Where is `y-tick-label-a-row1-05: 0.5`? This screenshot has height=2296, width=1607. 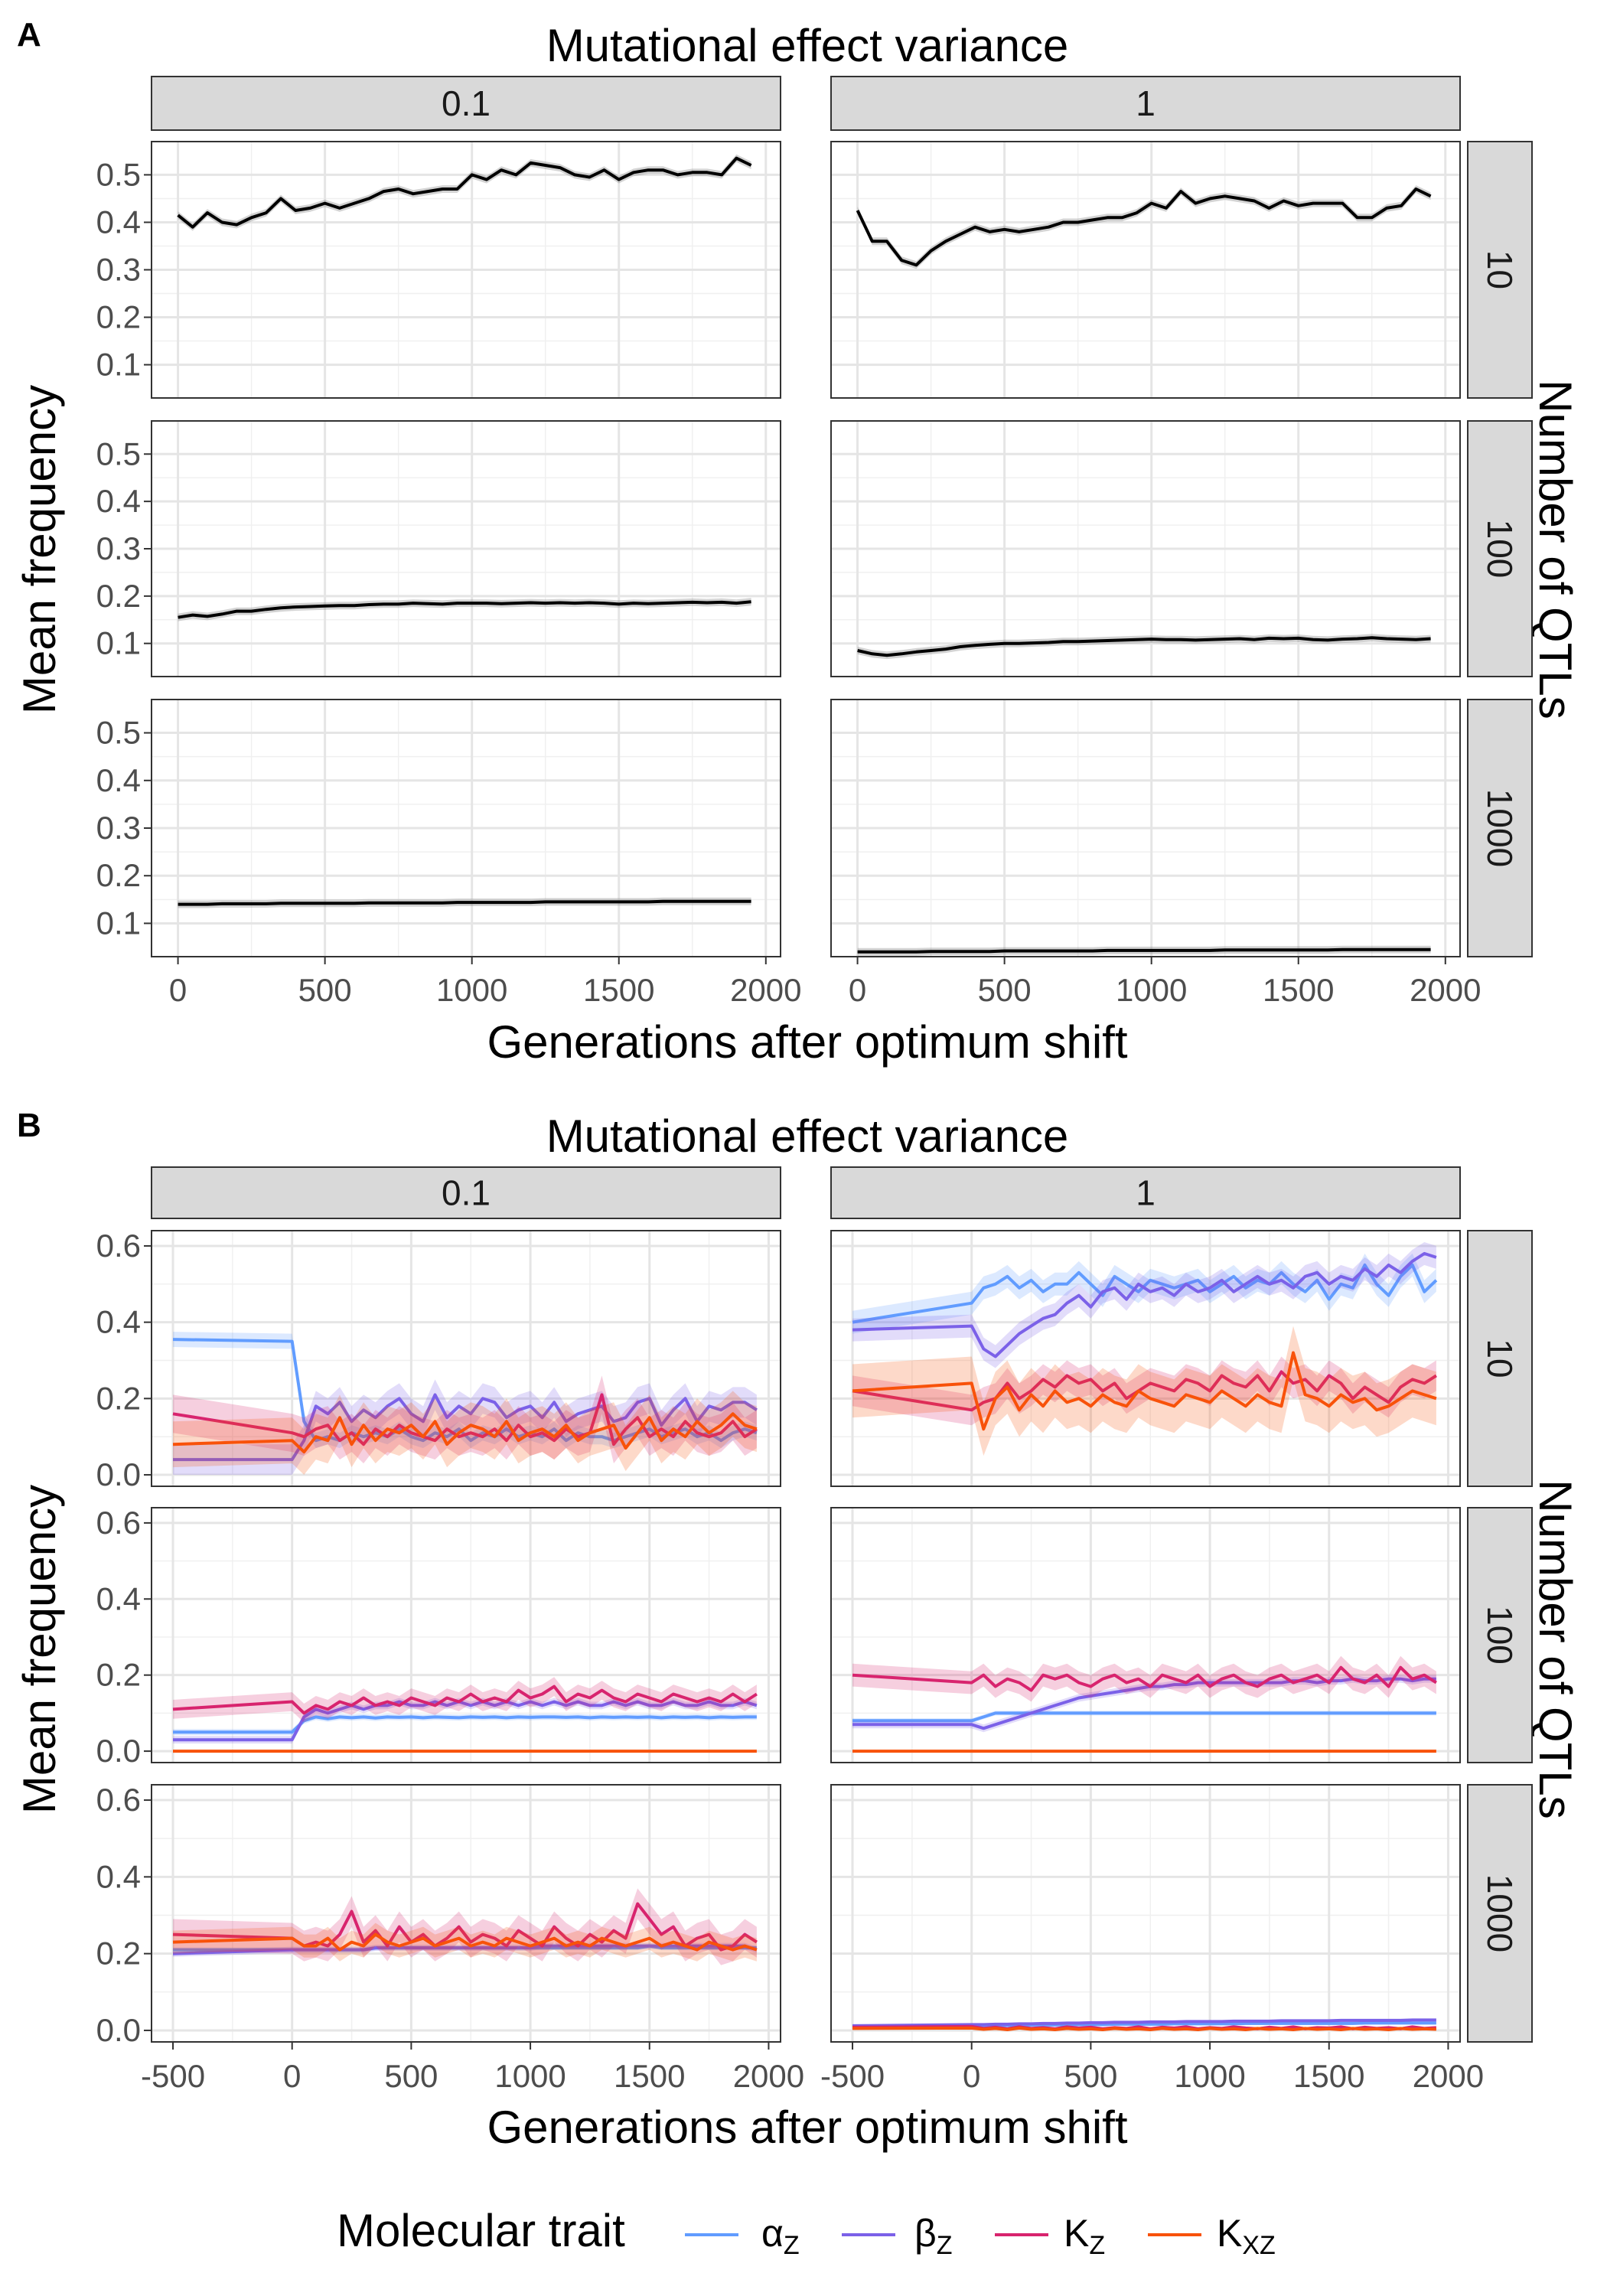
y-tick-label-a-row1-05: 0.5 is located at coordinates (119, 453).